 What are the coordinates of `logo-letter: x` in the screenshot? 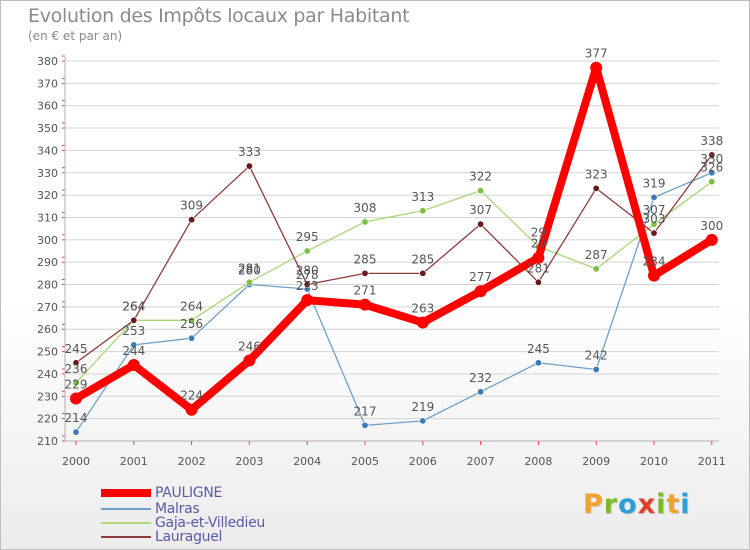 It's located at (647, 504).